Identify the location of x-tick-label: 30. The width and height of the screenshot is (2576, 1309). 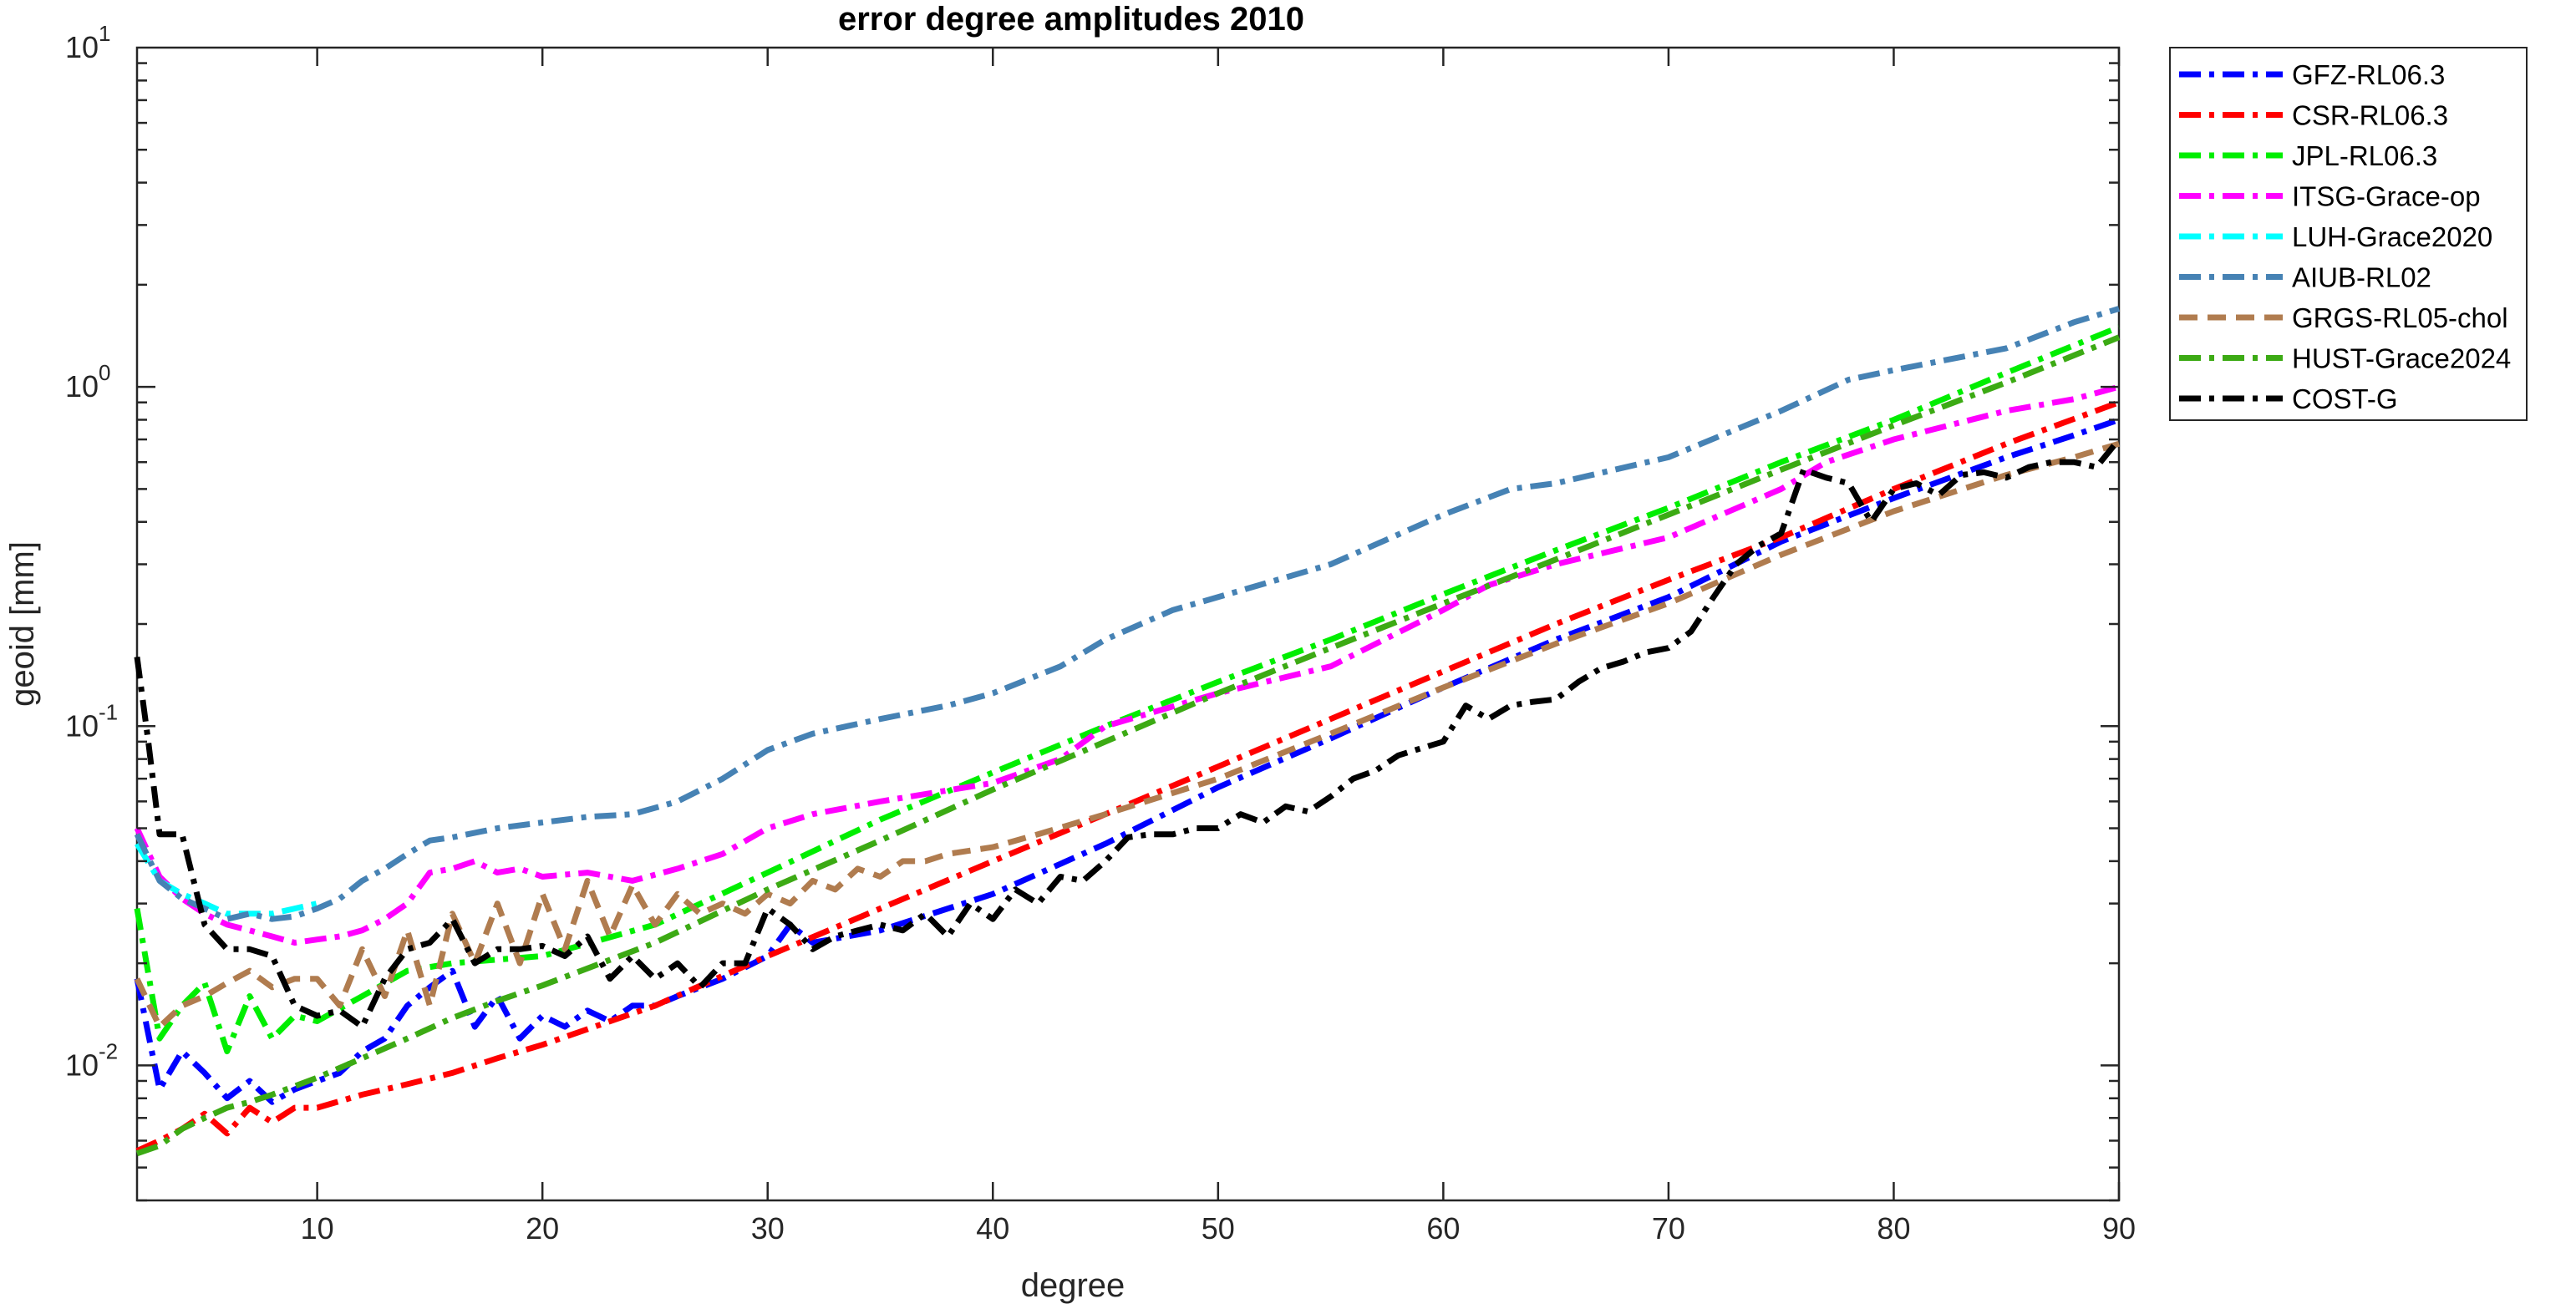
(768, 1228).